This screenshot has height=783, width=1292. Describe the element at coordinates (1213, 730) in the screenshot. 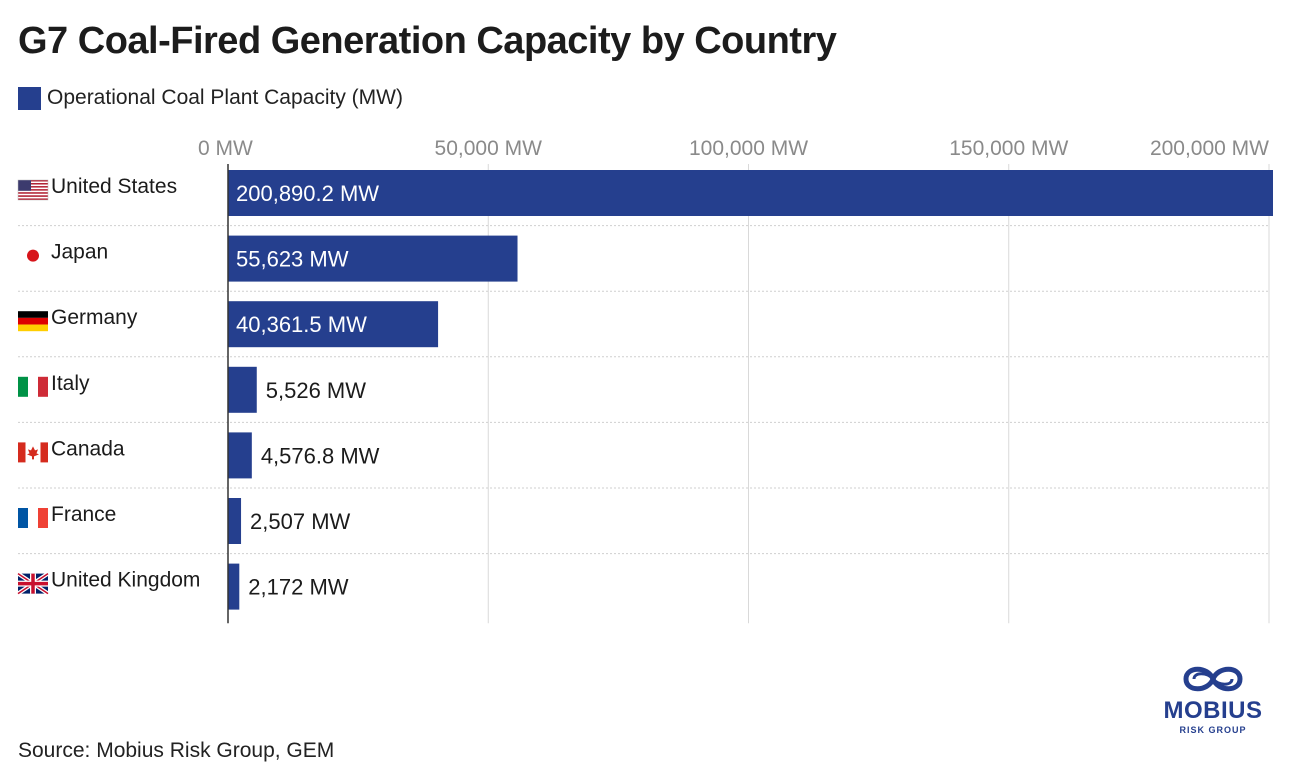

I see `logo-subtitle: RISK GROUP` at that location.